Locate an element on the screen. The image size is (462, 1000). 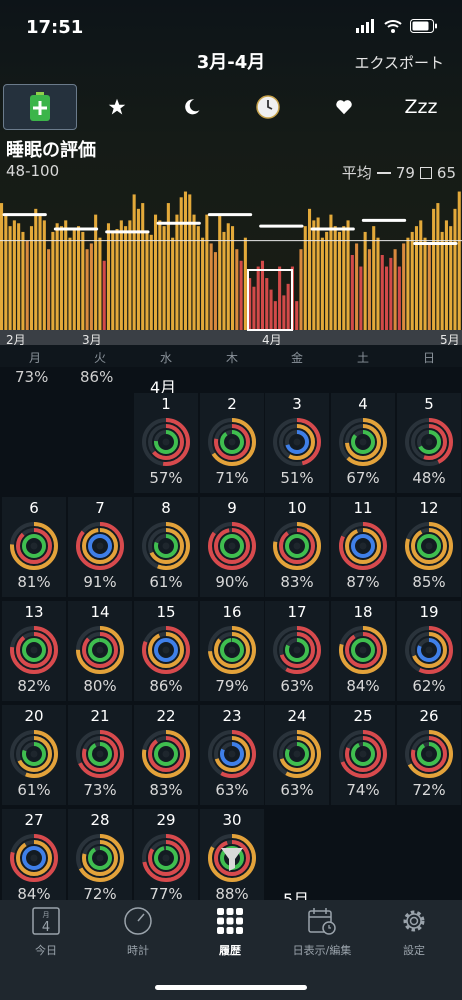
tab-day-edit: 日表示/編集 is located at coordinates (322, 932).